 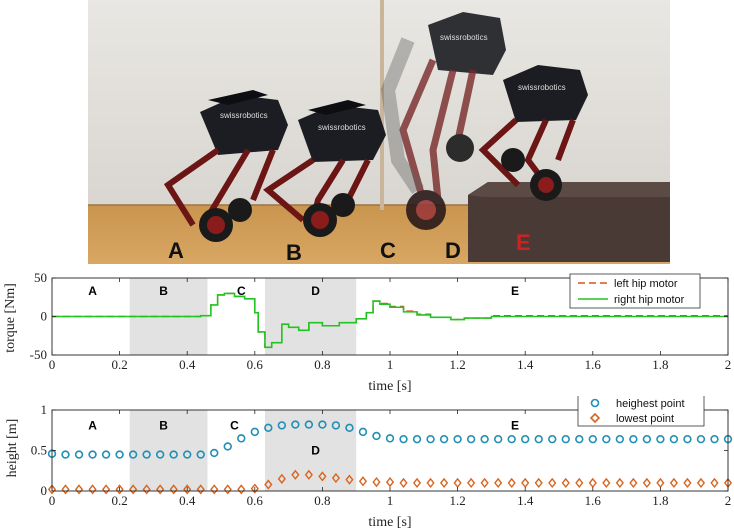 I want to click on torque-x-label: time [s], so click(x=389, y=386).